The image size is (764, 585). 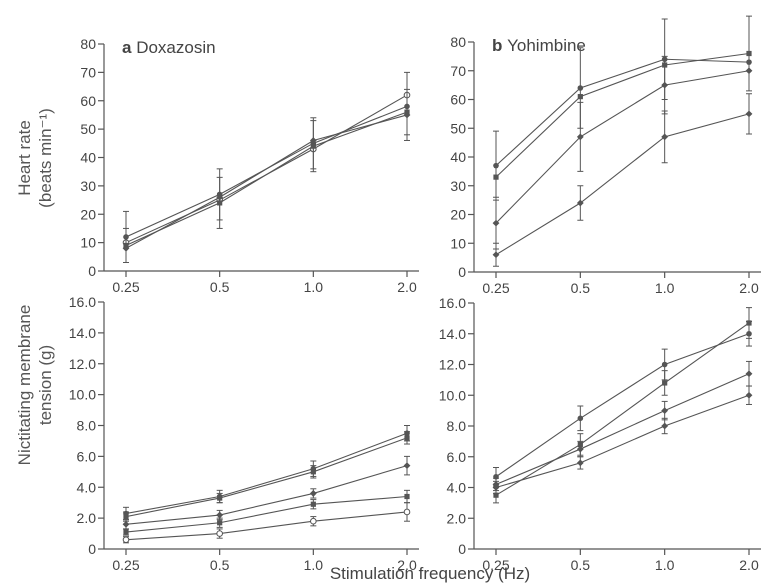 I want to click on y-axis-label-tension-line1: Nictitating membrane, so click(x=24, y=385).